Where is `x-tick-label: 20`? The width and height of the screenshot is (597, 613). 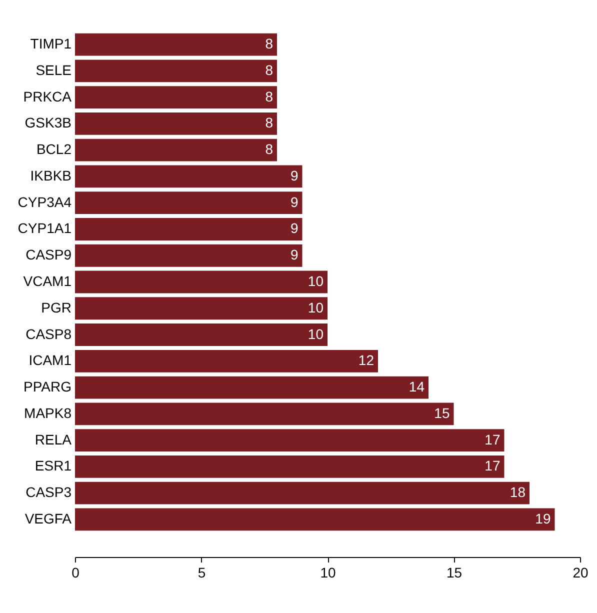
x-tick-label: 20 is located at coordinates (580, 572).